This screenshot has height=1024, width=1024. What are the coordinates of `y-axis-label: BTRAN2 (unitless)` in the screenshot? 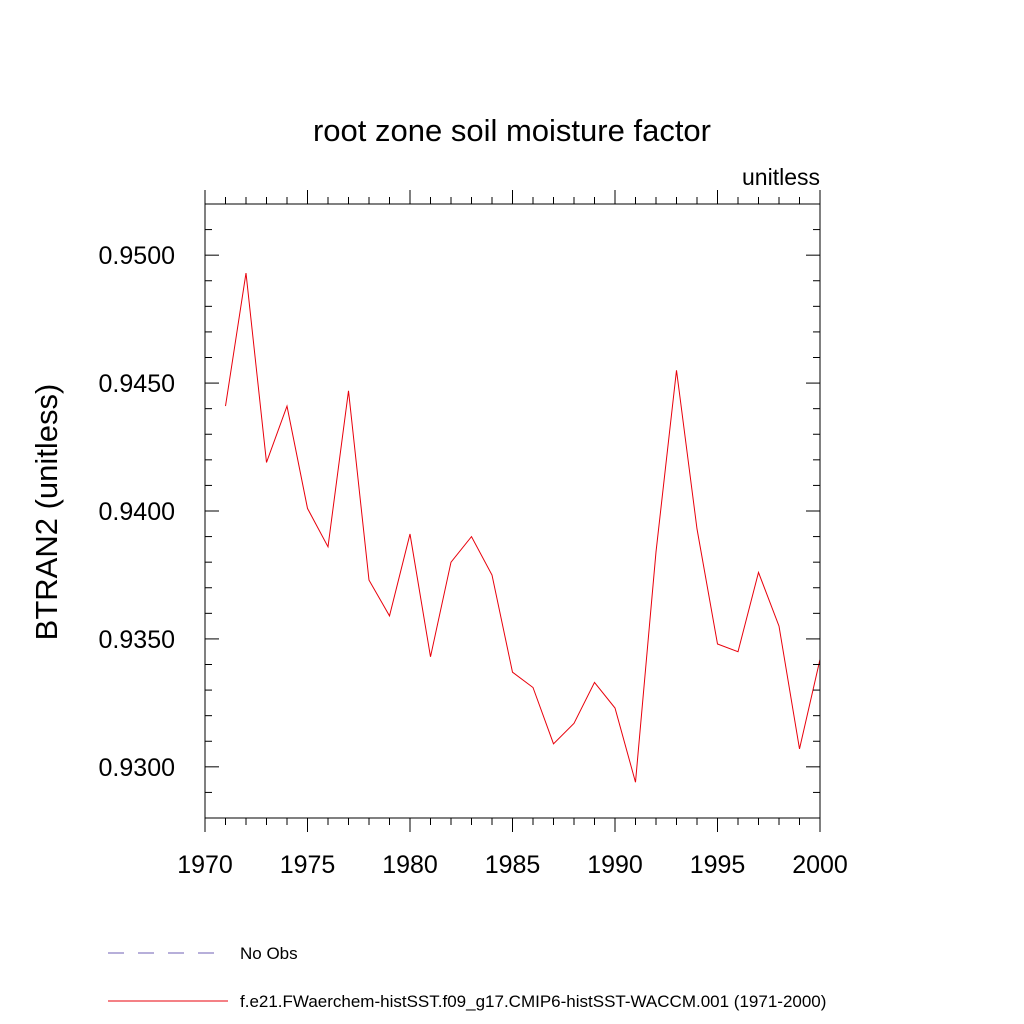 It's located at (46, 512).